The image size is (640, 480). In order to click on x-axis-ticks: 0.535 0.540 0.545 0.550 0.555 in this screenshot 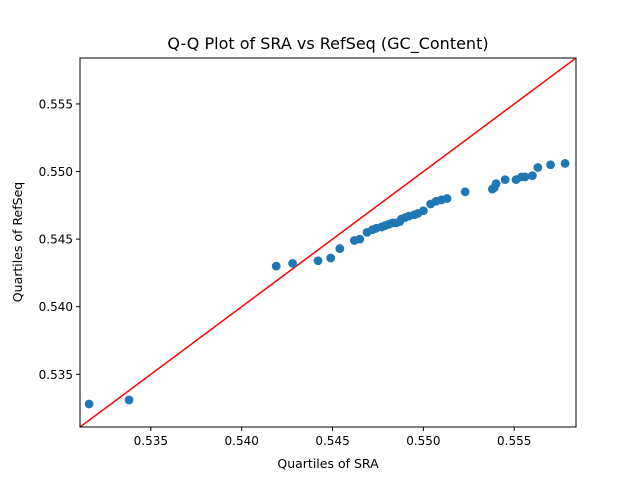, I will do `click(332, 437)`.